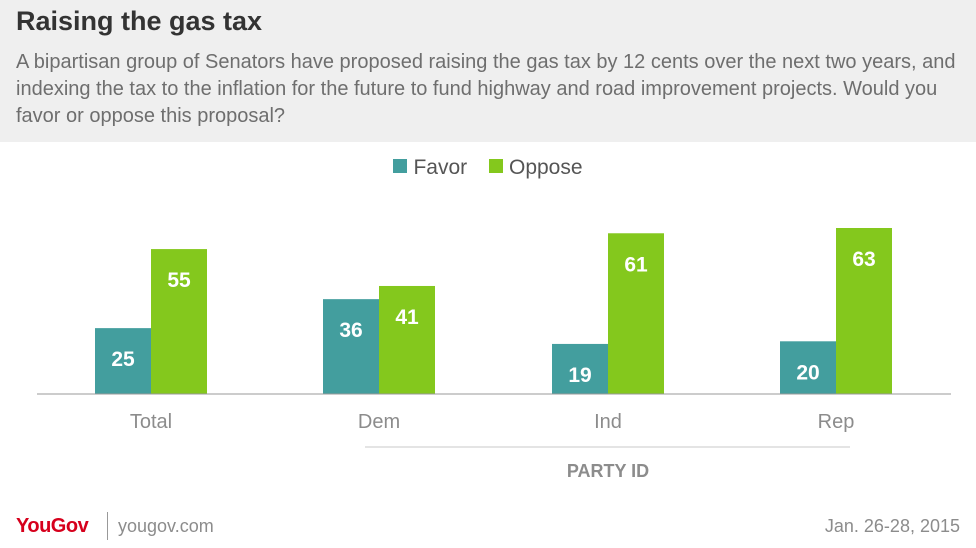 This screenshot has width=976, height=548. I want to click on bar-favor-ind, so click(580, 368).